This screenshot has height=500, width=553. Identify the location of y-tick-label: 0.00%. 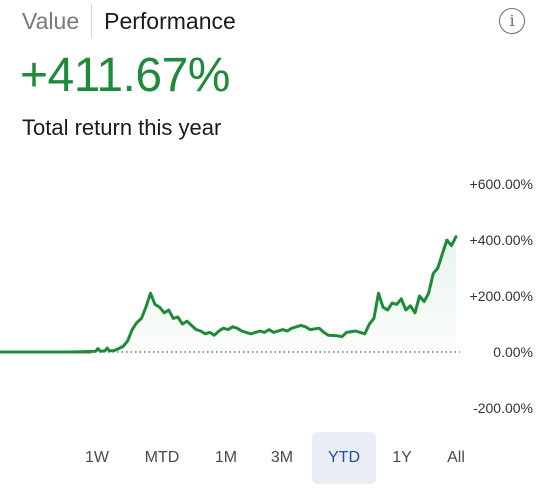
(513, 352).